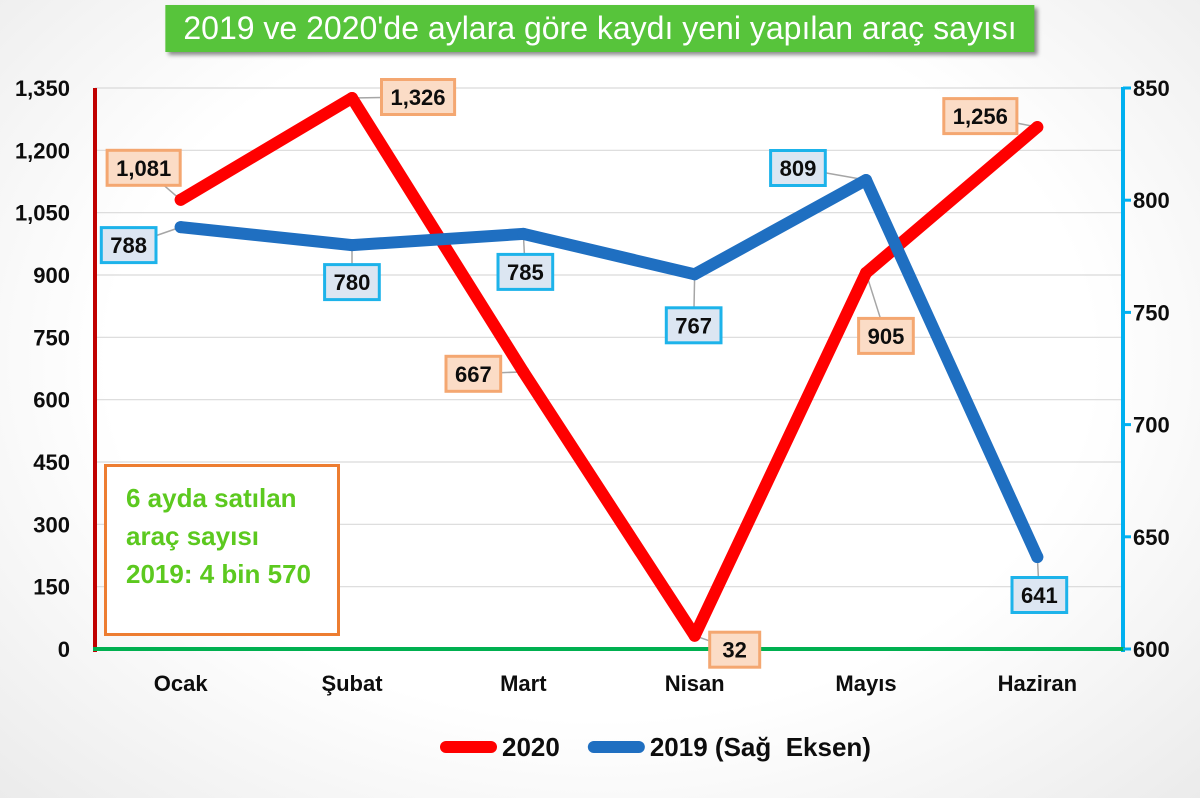 The width and height of the screenshot is (1200, 798). What do you see at coordinates (211, 498) in the screenshot?
I see `summary-note-line: 6 ayda satılan` at bounding box center [211, 498].